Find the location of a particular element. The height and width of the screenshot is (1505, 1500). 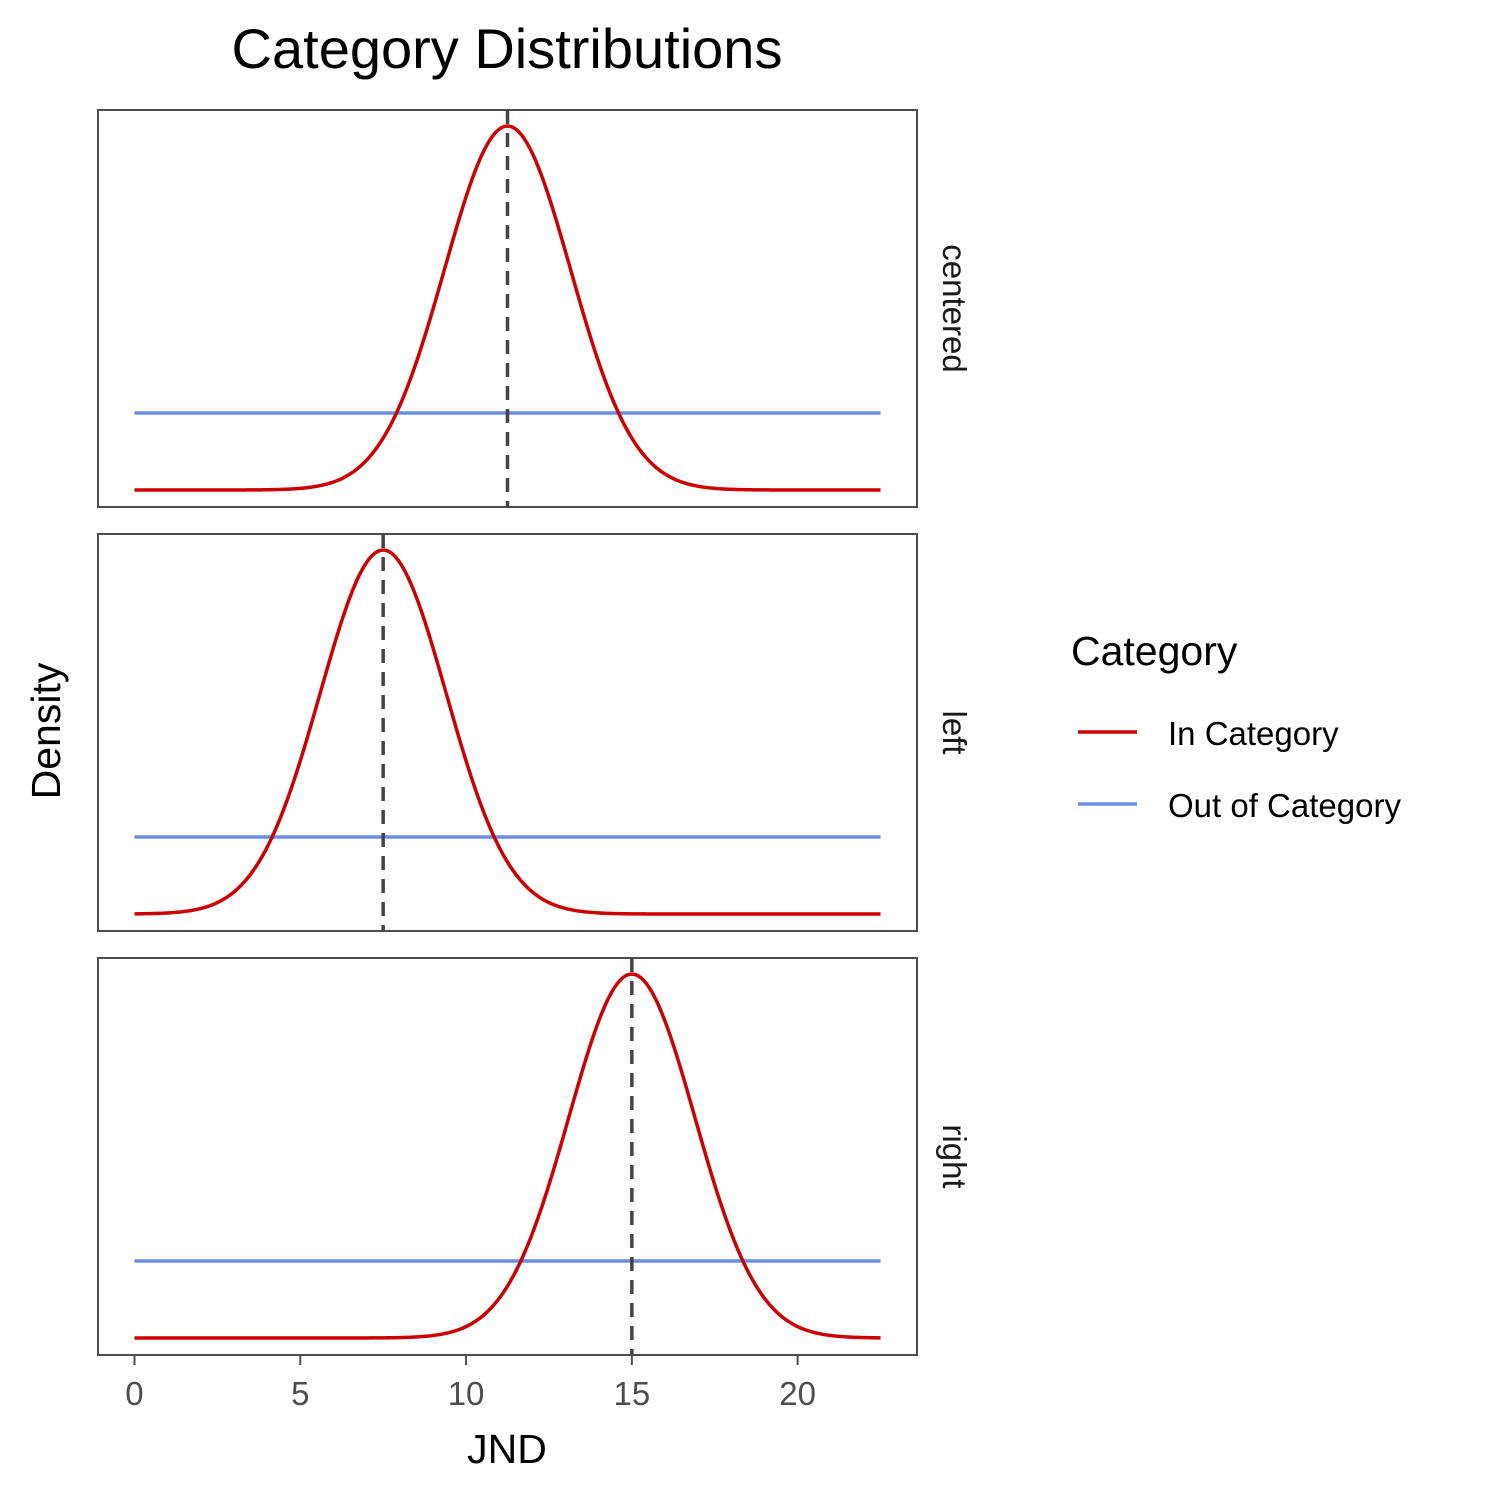

facet-label-left: left is located at coordinates (954, 732).